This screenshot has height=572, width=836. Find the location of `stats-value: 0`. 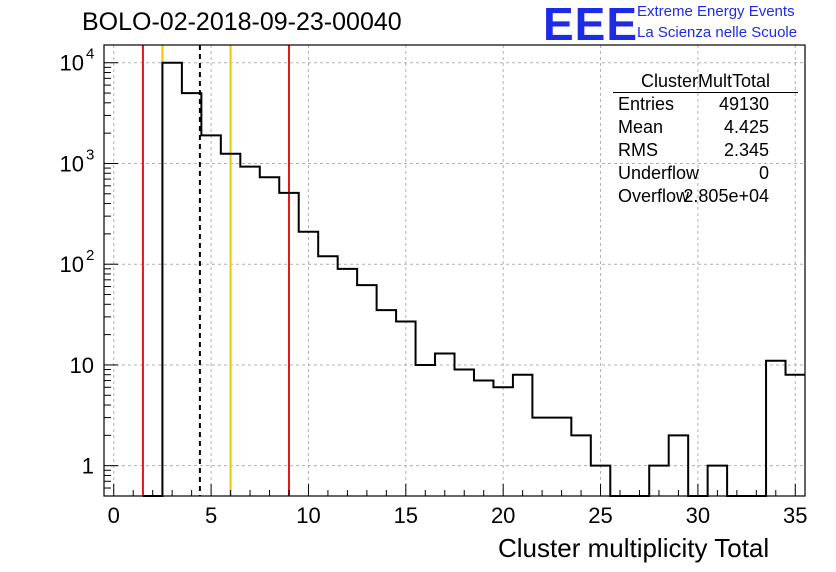

stats-value: 0 is located at coordinates (763, 173).